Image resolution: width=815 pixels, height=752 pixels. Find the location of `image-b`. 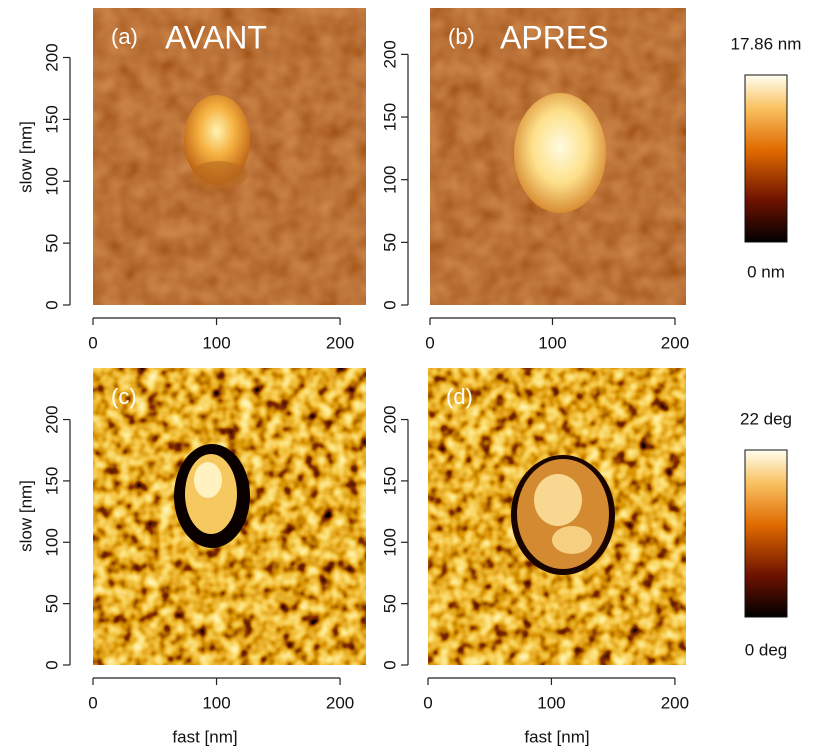

image-b is located at coordinates (558, 156).